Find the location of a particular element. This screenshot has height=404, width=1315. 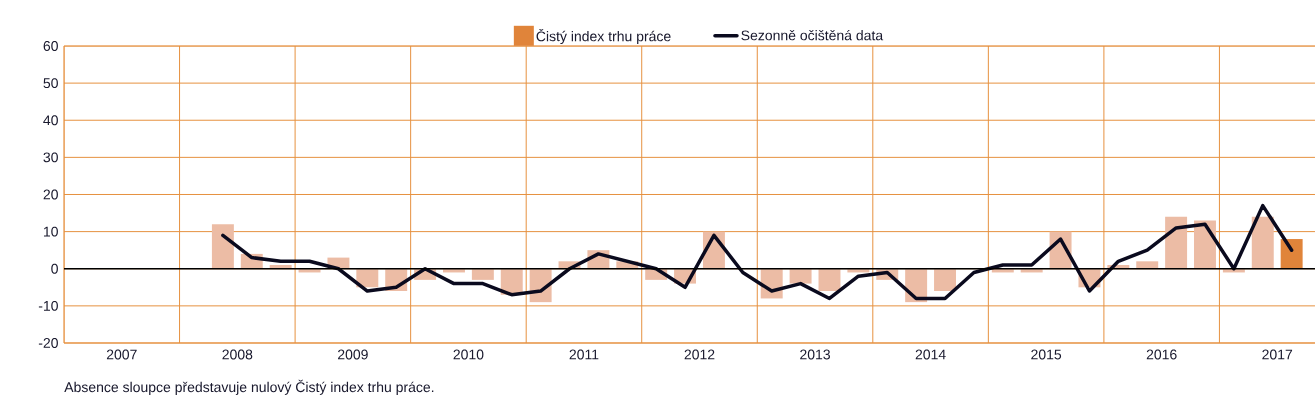

y-tick-label: 30 is located at coordinates (50, 157).